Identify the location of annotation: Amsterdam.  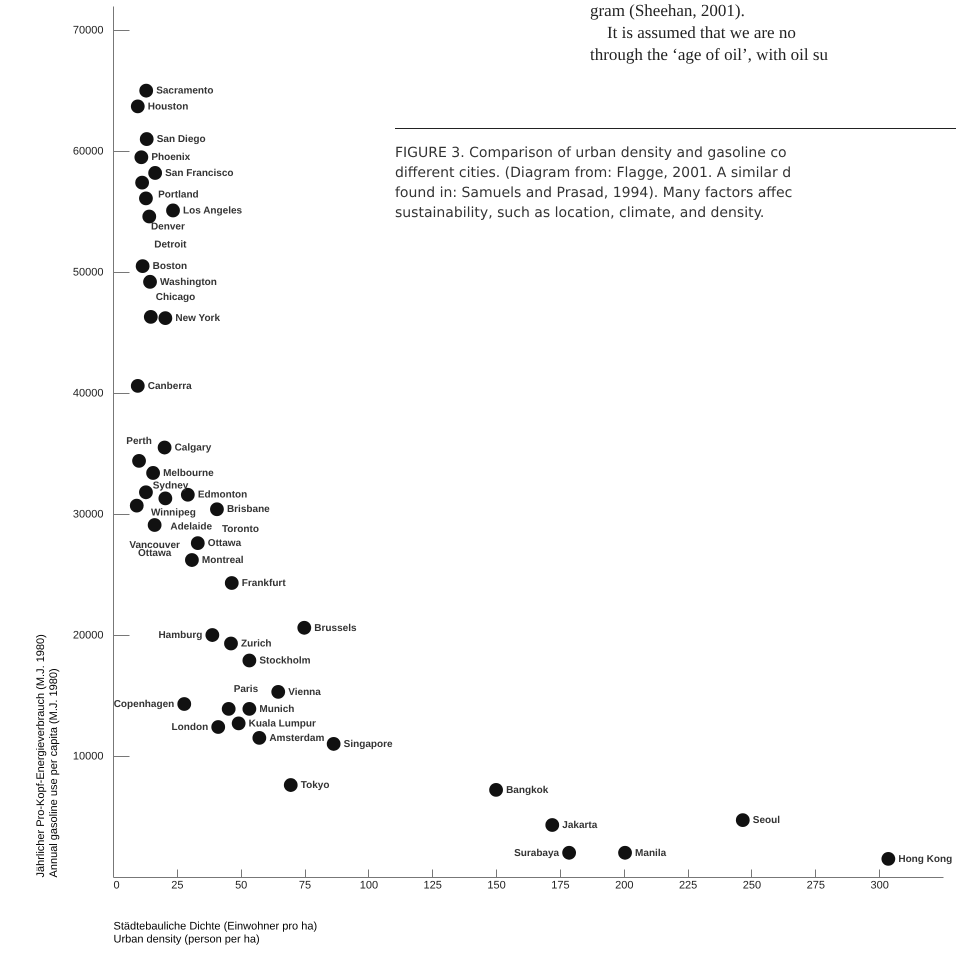
(296, 738).